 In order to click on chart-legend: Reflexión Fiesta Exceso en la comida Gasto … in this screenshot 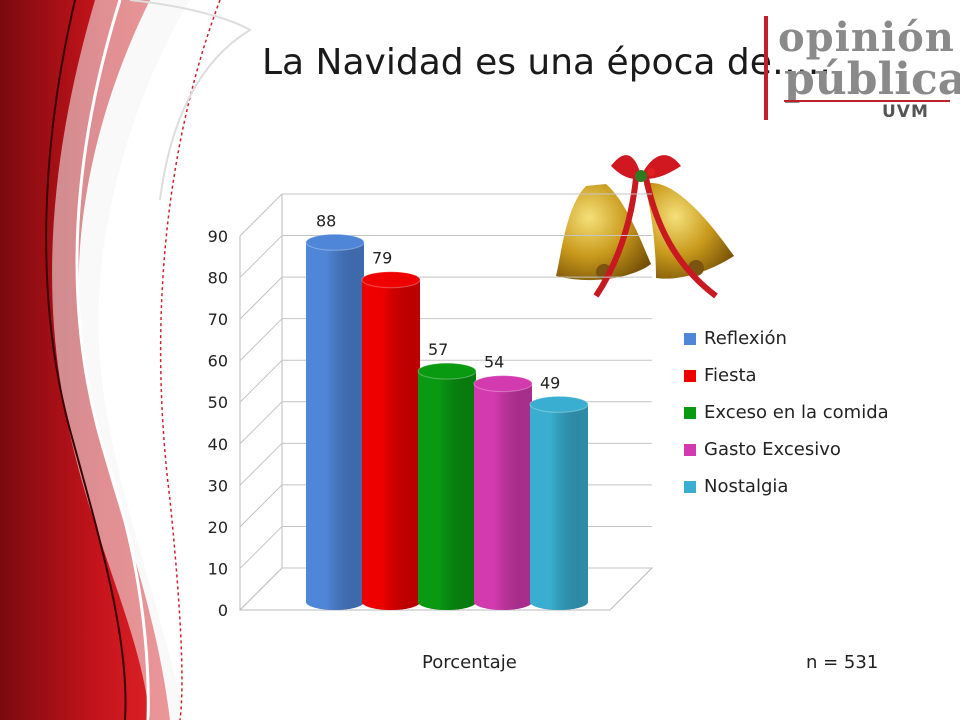, I will do `click(786, 412)`.